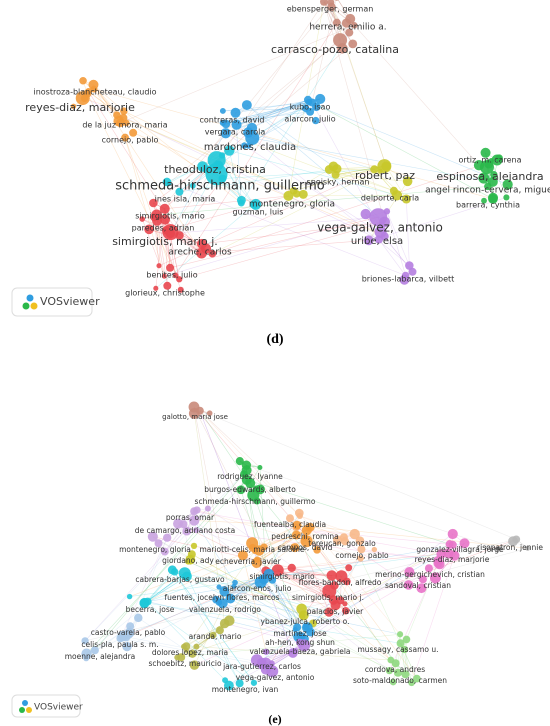  Describe the element at coordinates (215, 169) in the screenshot. I see `node-label: theoduloz, cristina` at that location.